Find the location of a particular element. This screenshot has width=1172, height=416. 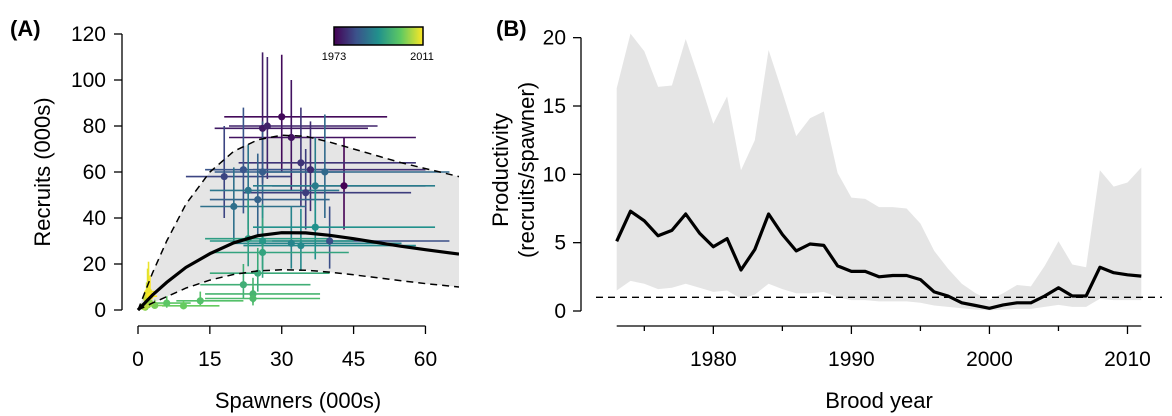

point-1999 is located at coordinates (253, 298).